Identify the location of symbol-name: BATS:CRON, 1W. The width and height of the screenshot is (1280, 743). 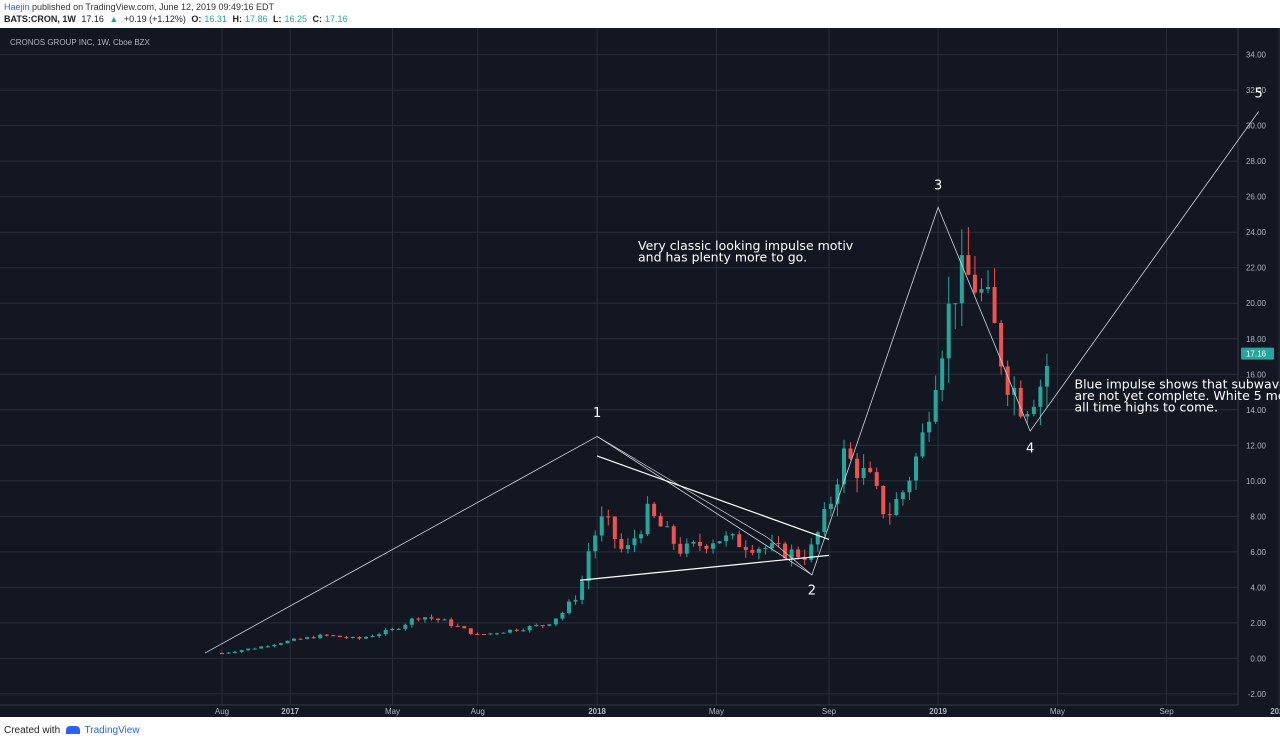
(40, 19).